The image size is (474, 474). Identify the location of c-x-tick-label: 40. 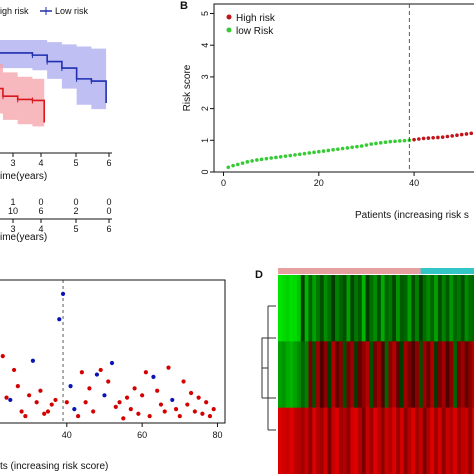
(67, 435).